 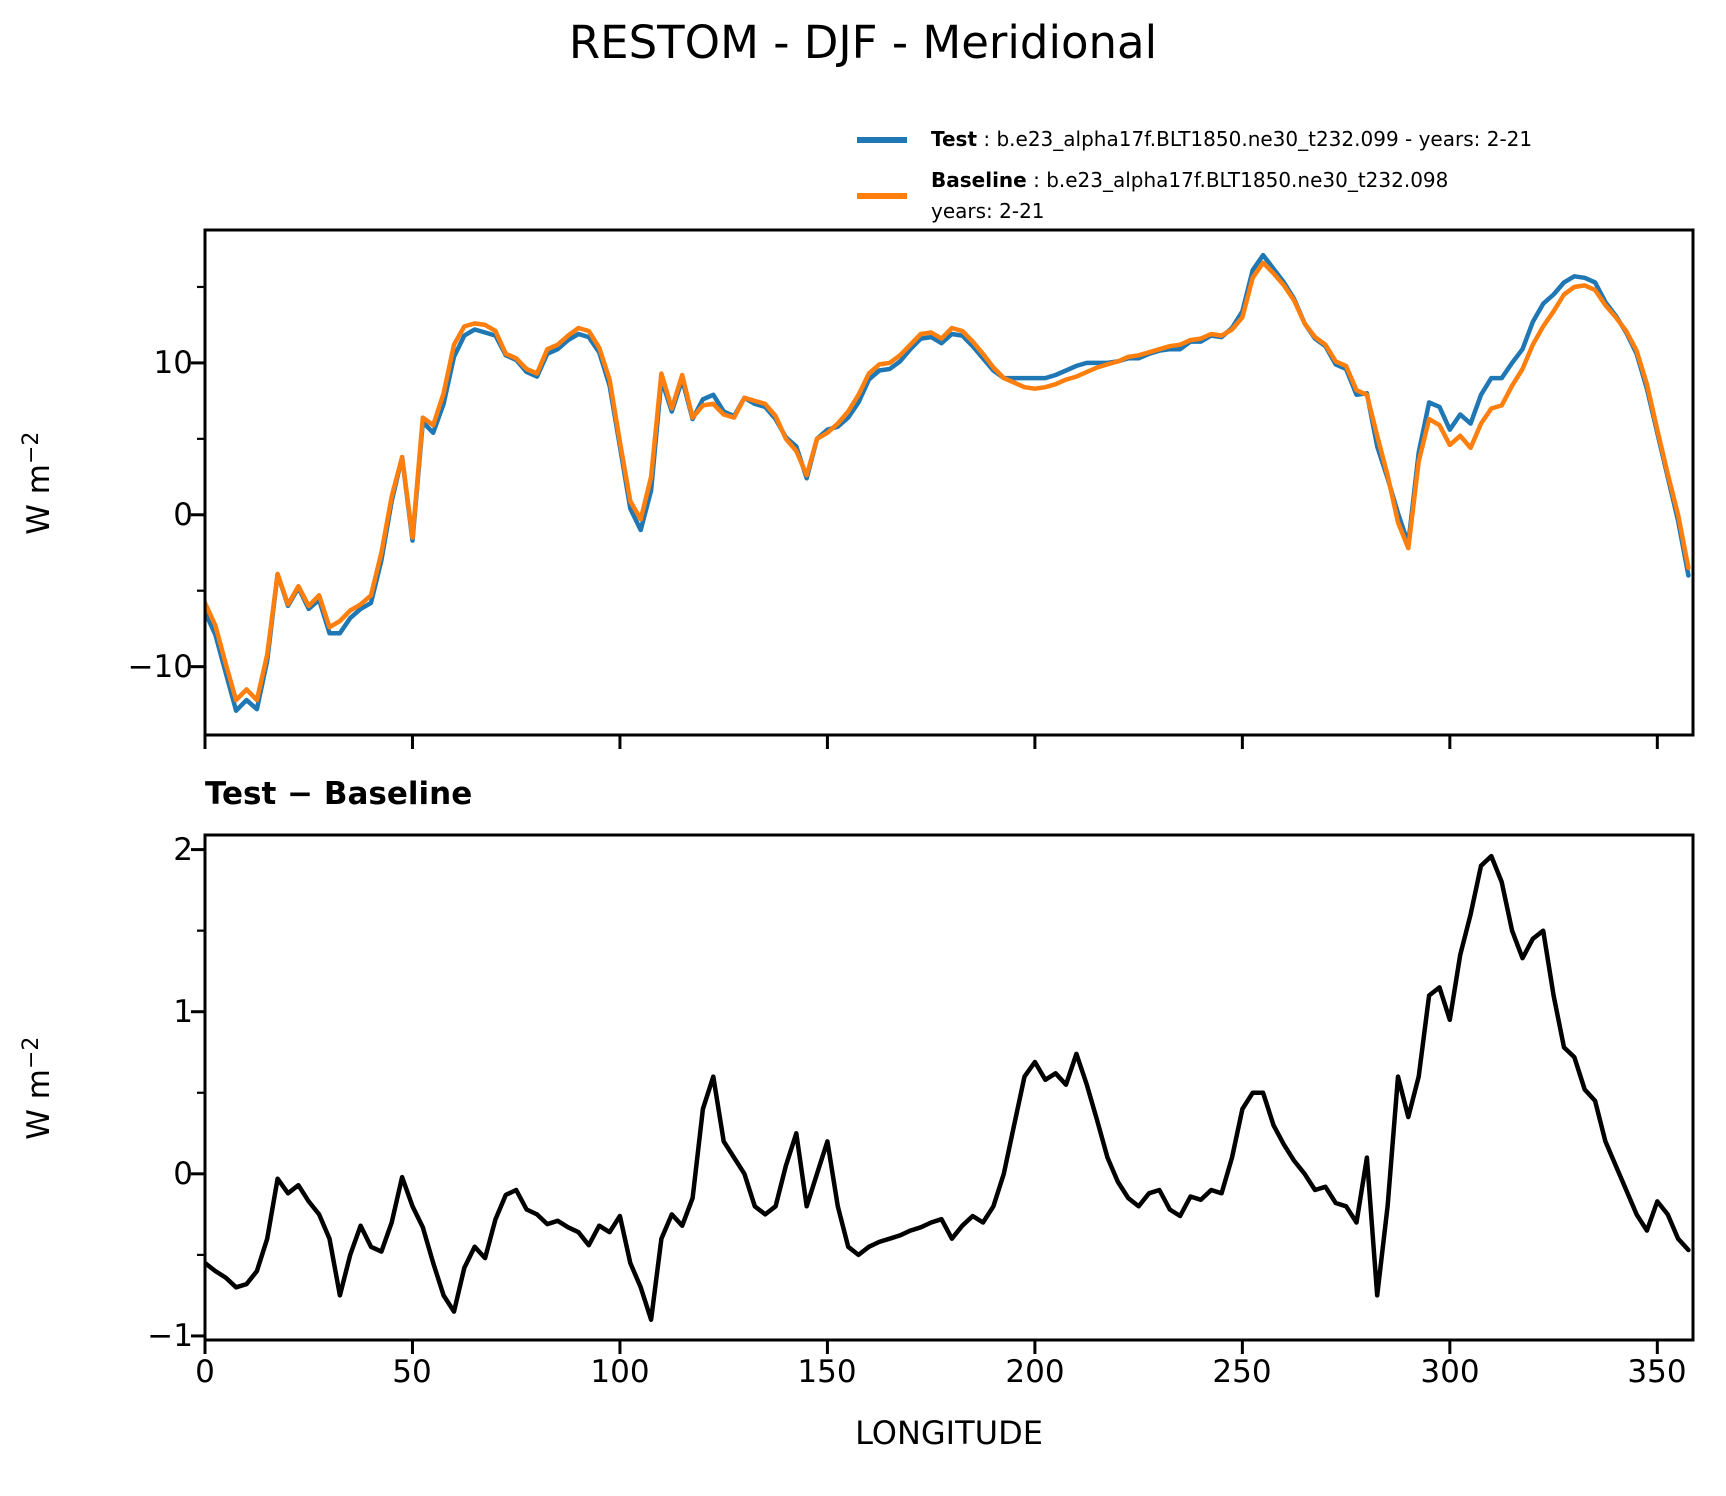 I want to click on ytick-label: −1, so click(x=170, y=1336).